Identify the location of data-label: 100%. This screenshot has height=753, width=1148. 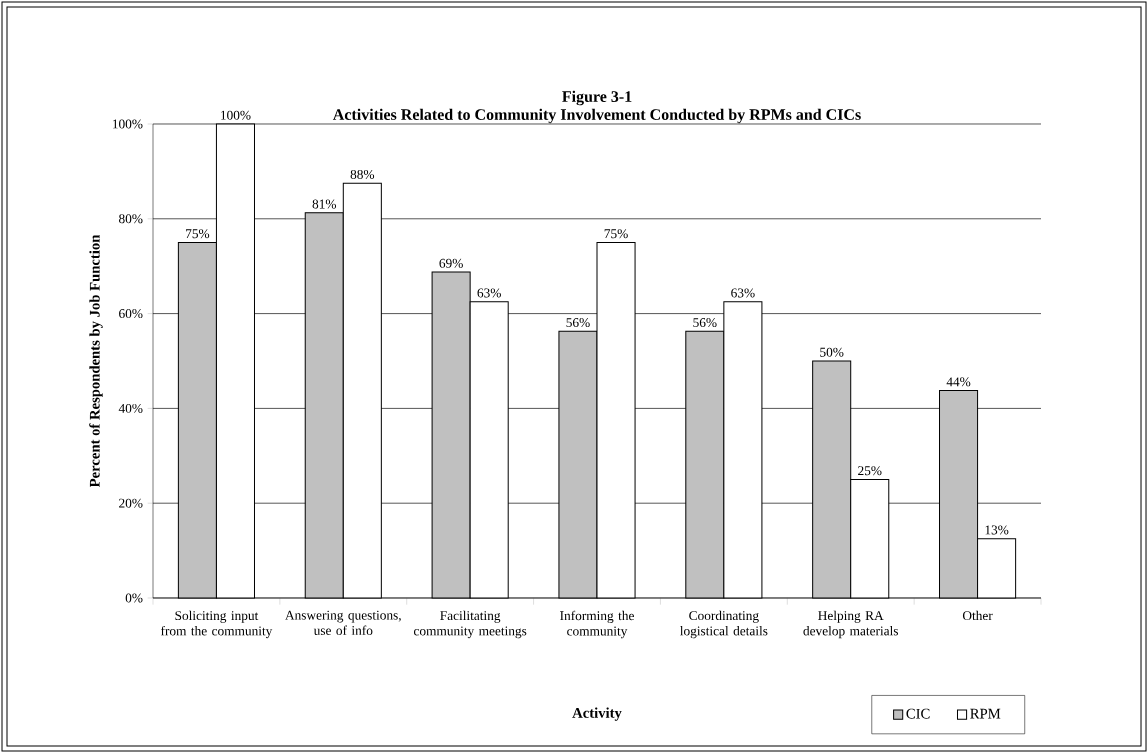
(236, 115).